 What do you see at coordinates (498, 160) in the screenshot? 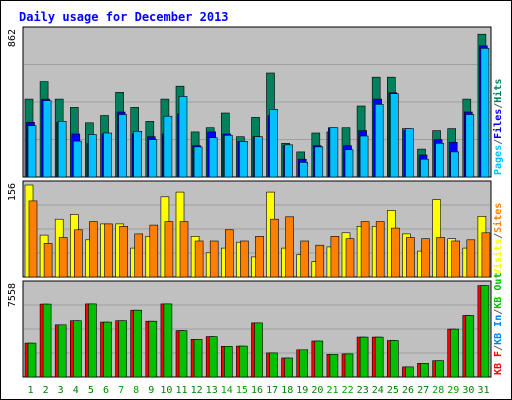
I see `legend-item-pages-files-hits-0: Pages` at bounding box center [498, 160].